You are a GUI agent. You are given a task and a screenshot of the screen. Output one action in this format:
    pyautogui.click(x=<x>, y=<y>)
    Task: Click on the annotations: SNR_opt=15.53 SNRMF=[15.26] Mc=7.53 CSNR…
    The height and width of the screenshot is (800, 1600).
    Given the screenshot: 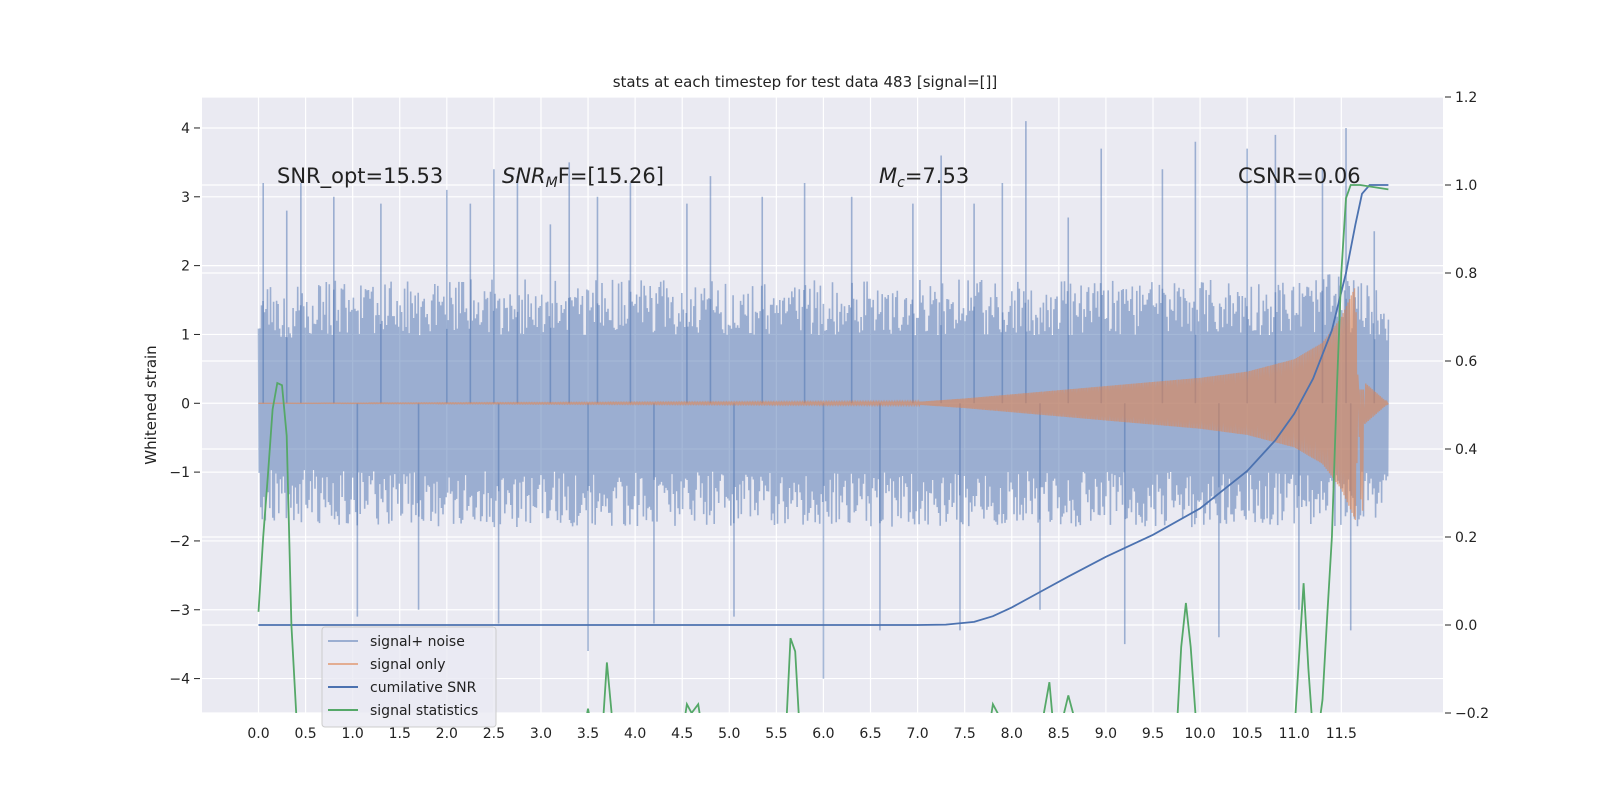 What is the action you would take?
    pyautogui.click(x=819, y=177)
    